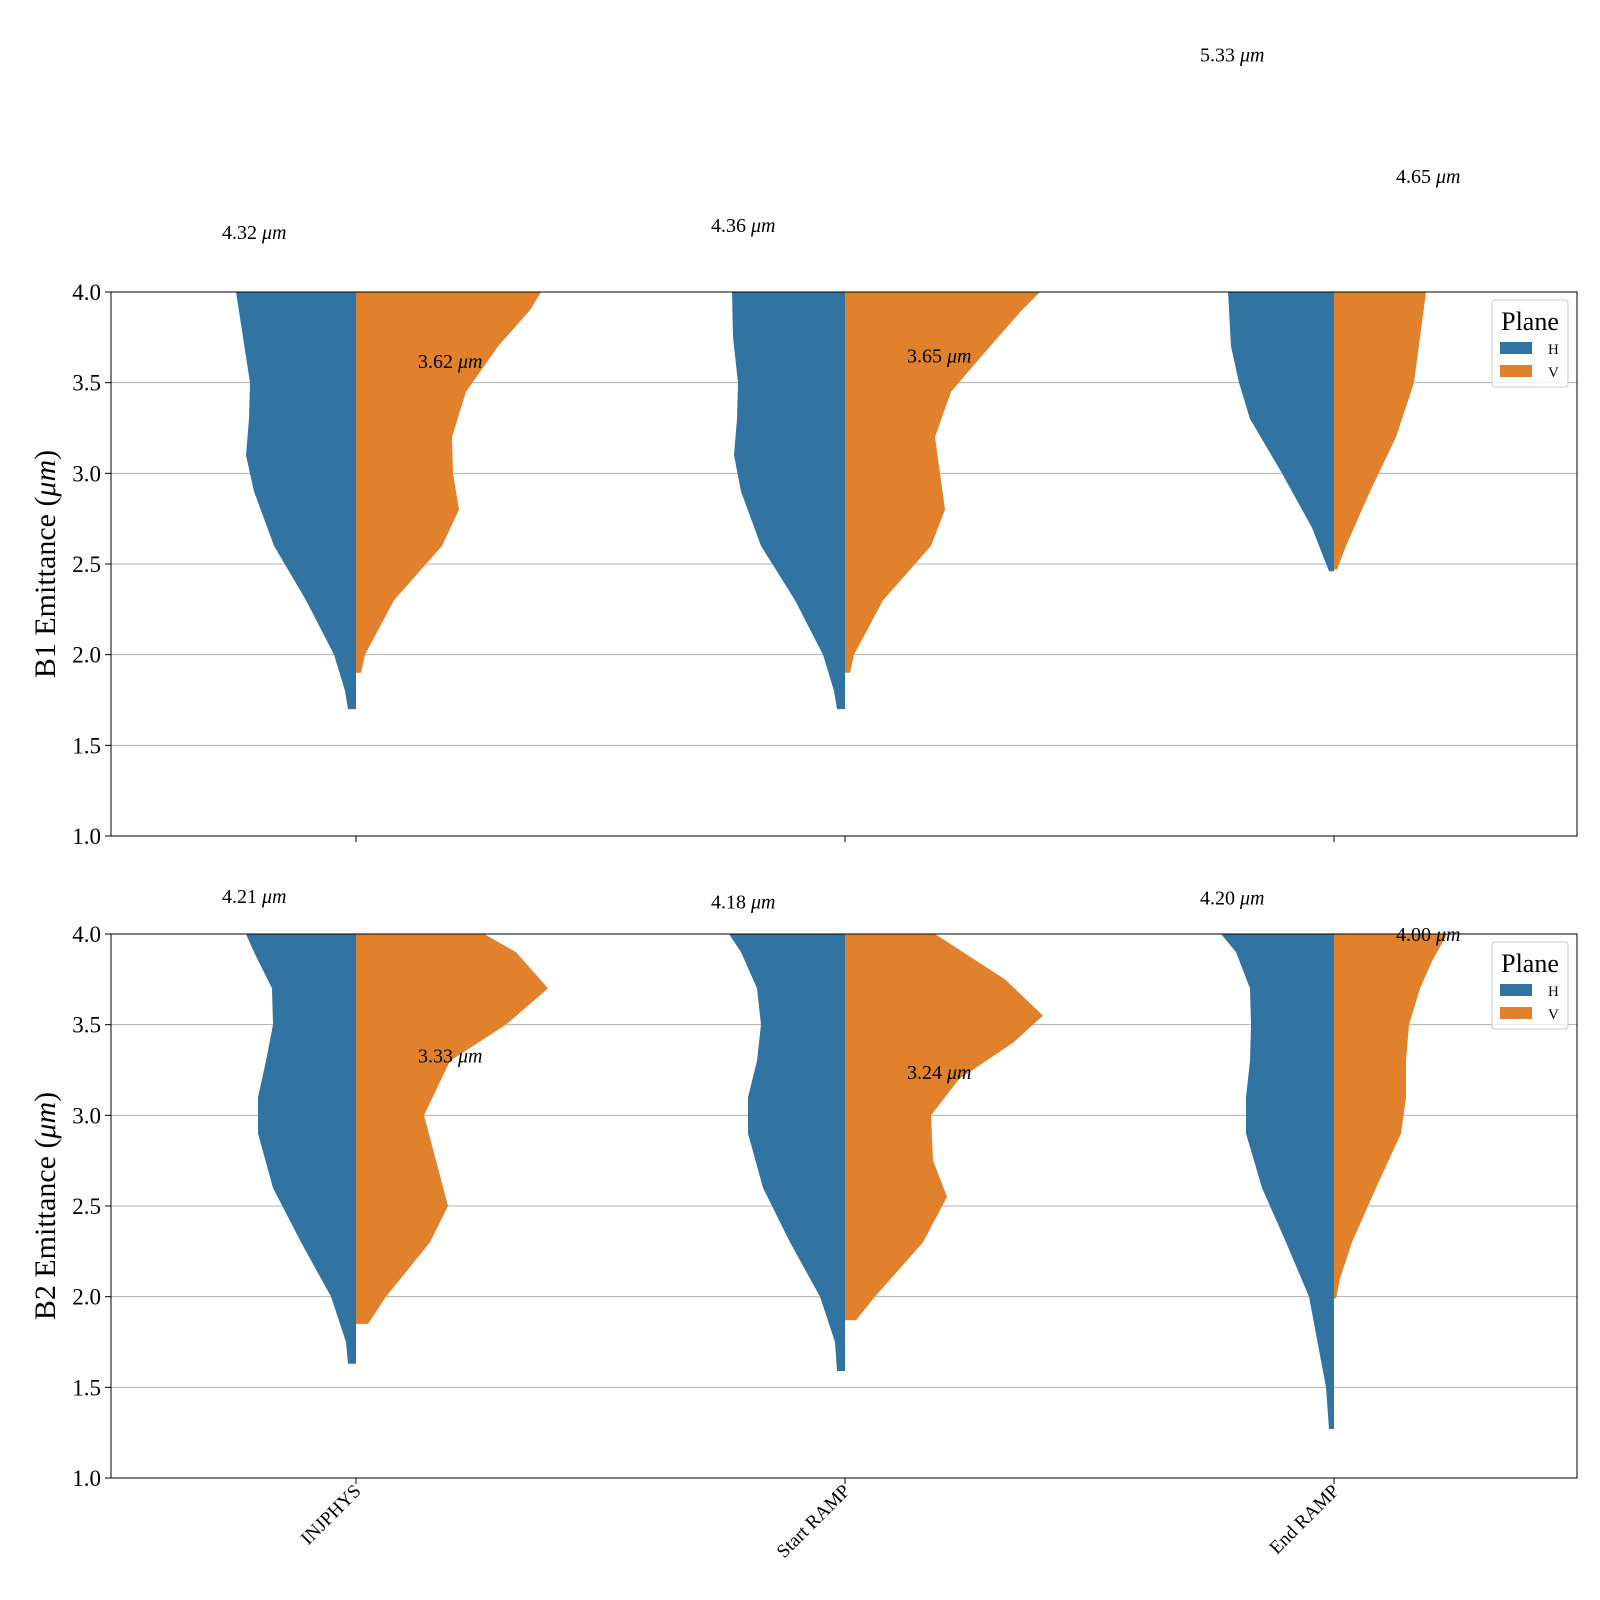 The width and height of the screenshot is (1600, 1600). Describe the element at coordinates (1428, 935) in the screenshot. I see `mean-annotation-v: 4.00 μm` at that location.